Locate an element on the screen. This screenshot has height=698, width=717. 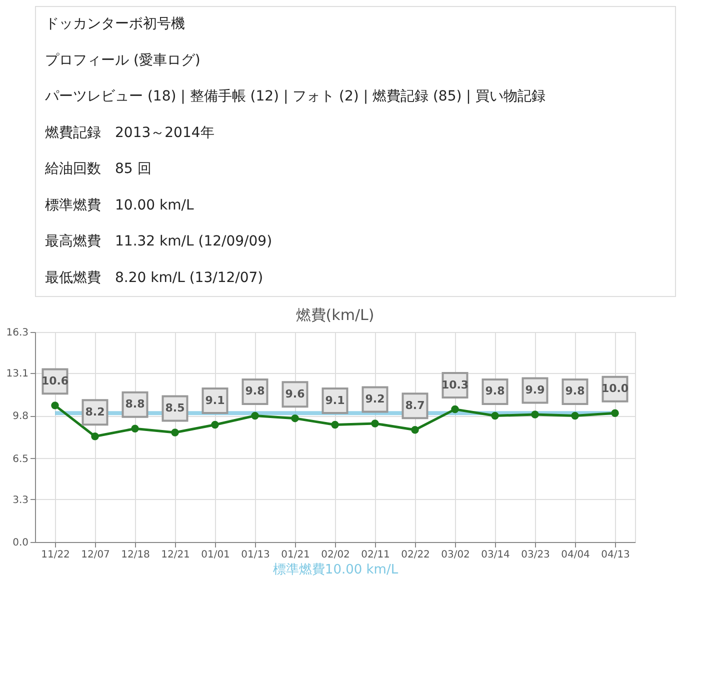
x-tick-label: 12/21 is located at coordinates (175, 555).